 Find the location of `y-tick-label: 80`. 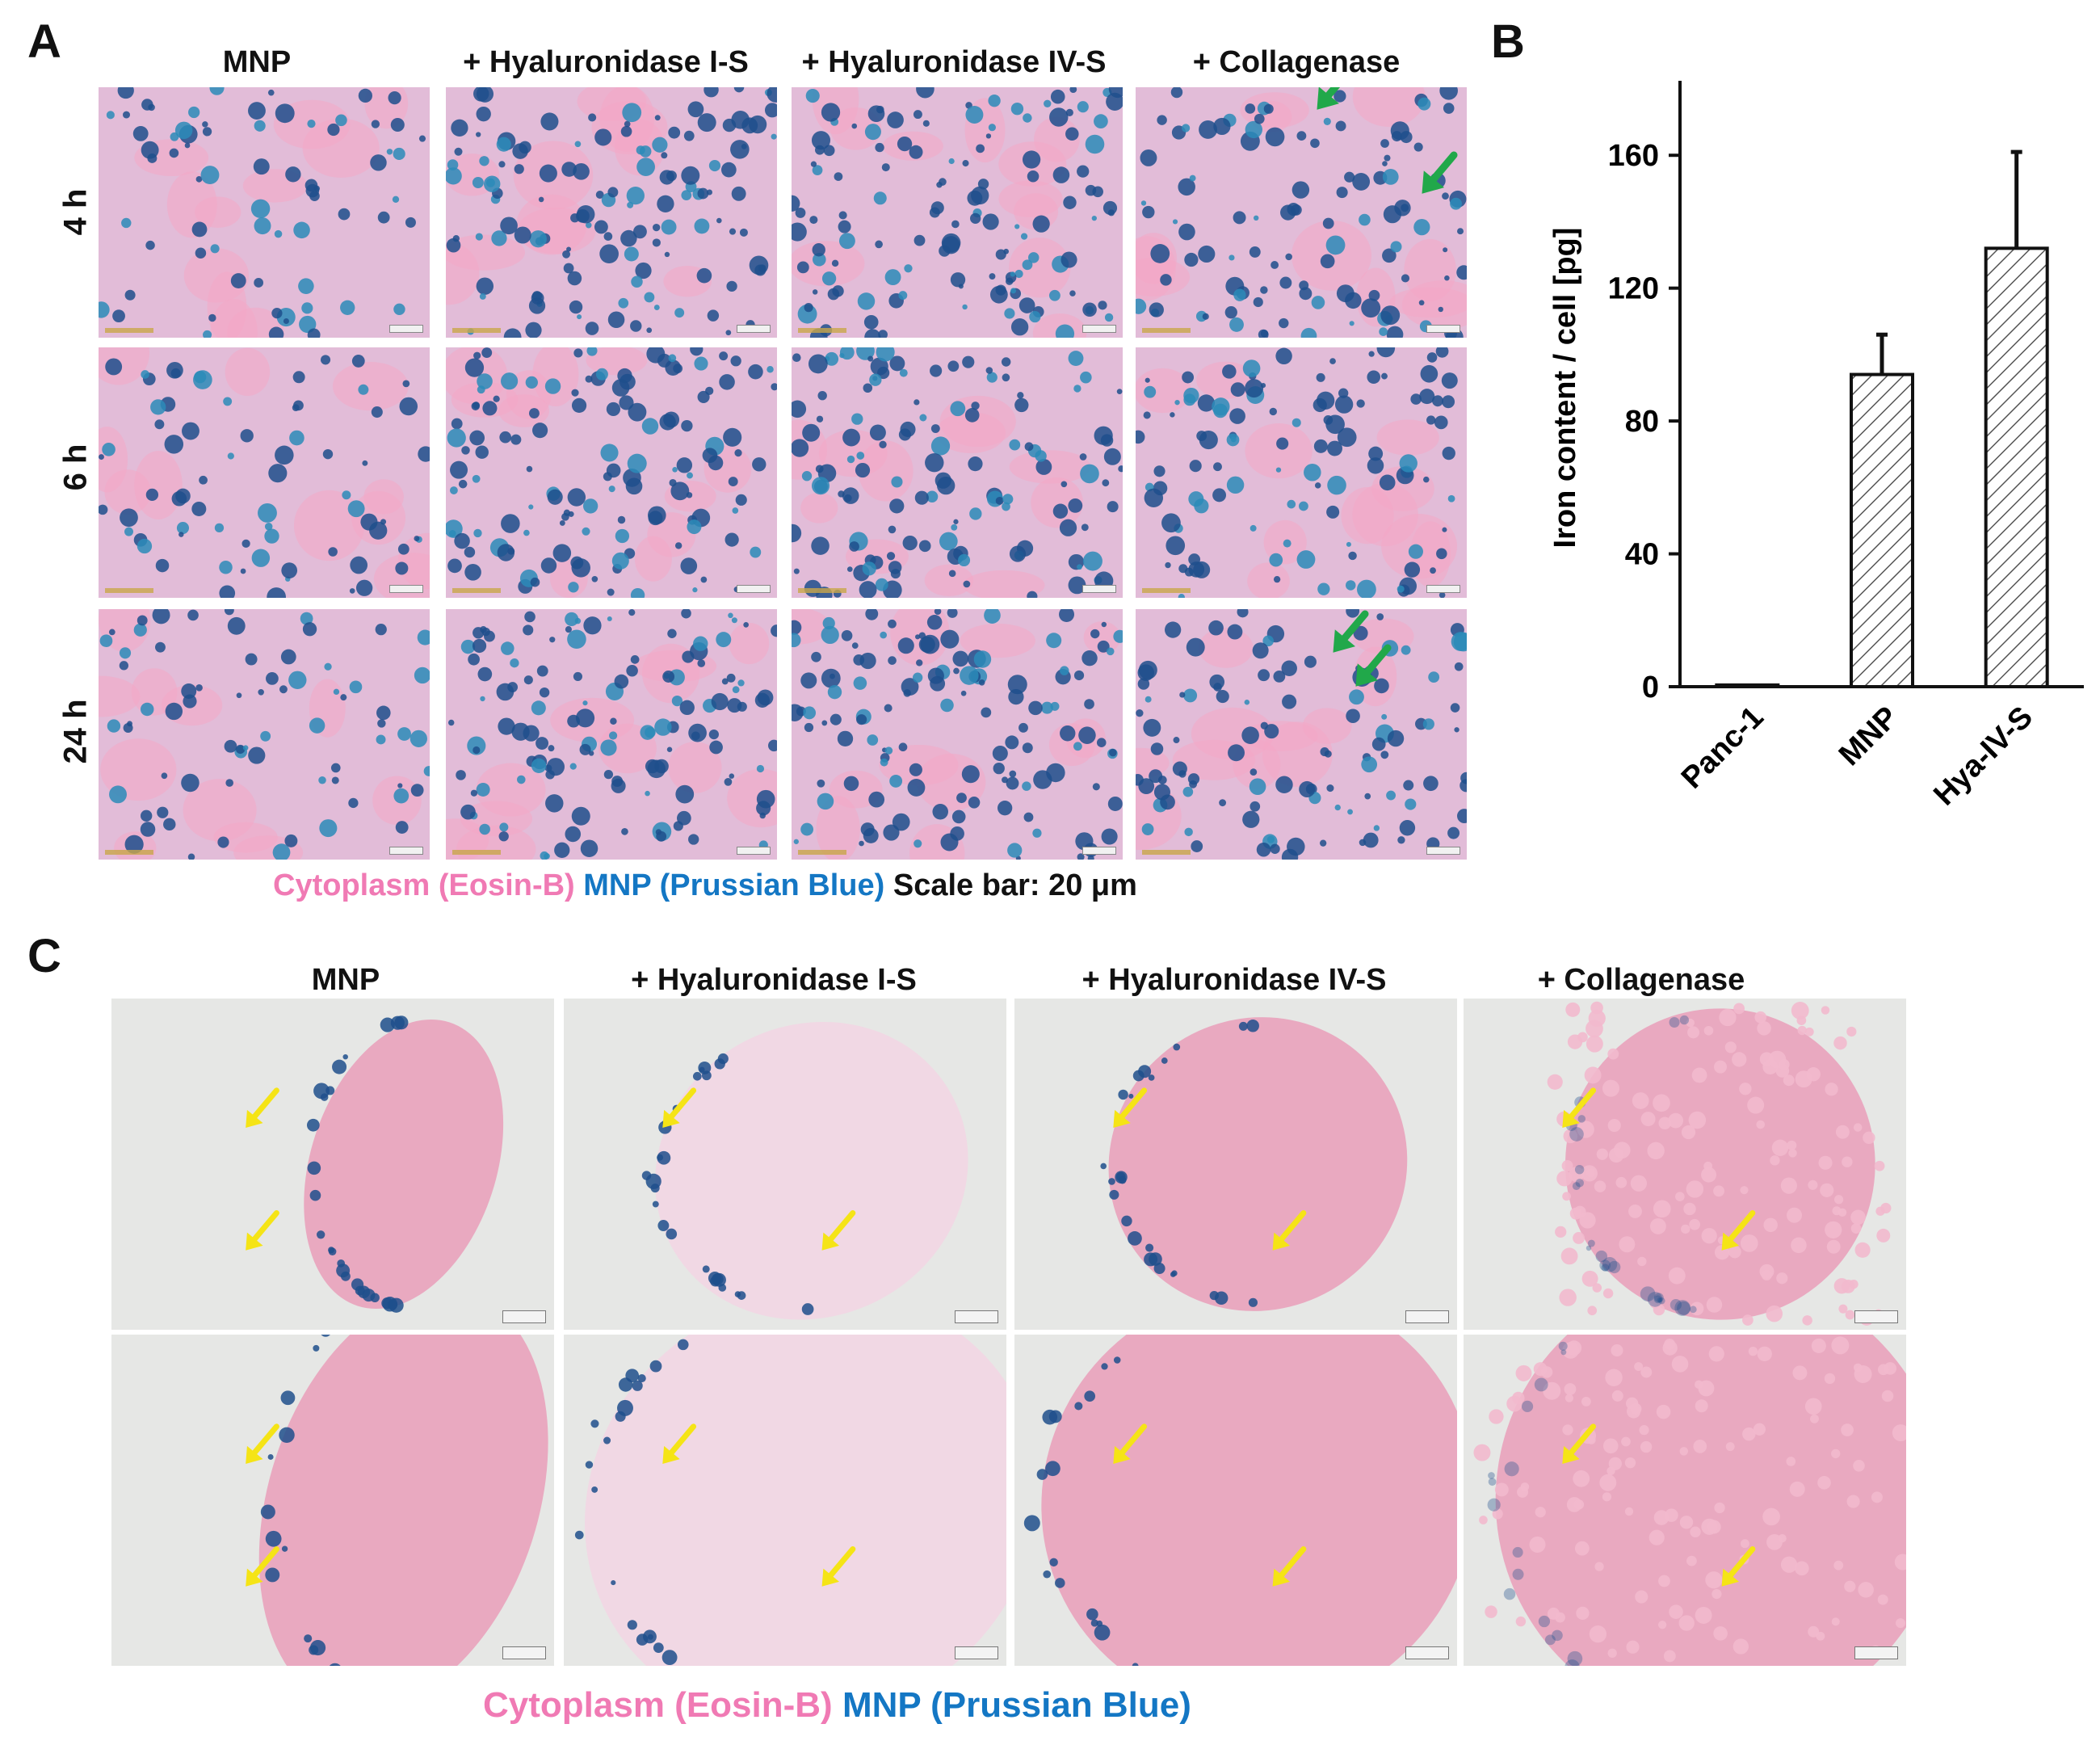

y-tick-label: 80 is located at coordinates (1642, 422).